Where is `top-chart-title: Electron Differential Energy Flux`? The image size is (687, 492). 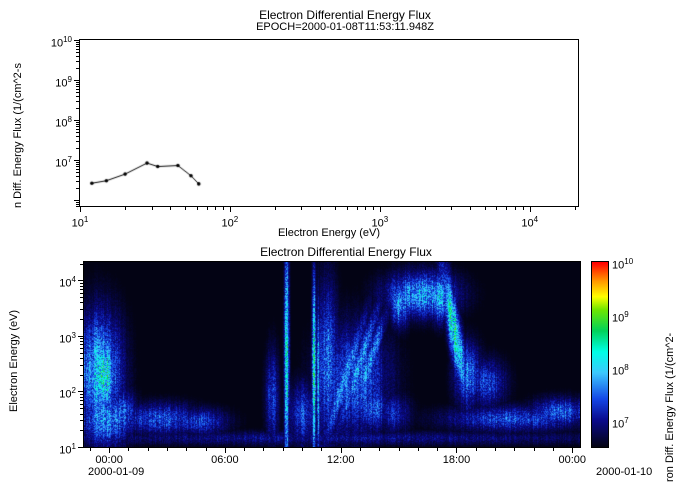 top-chart-title: Electron Differential Energy Flux is located at coordinates (345, 15).